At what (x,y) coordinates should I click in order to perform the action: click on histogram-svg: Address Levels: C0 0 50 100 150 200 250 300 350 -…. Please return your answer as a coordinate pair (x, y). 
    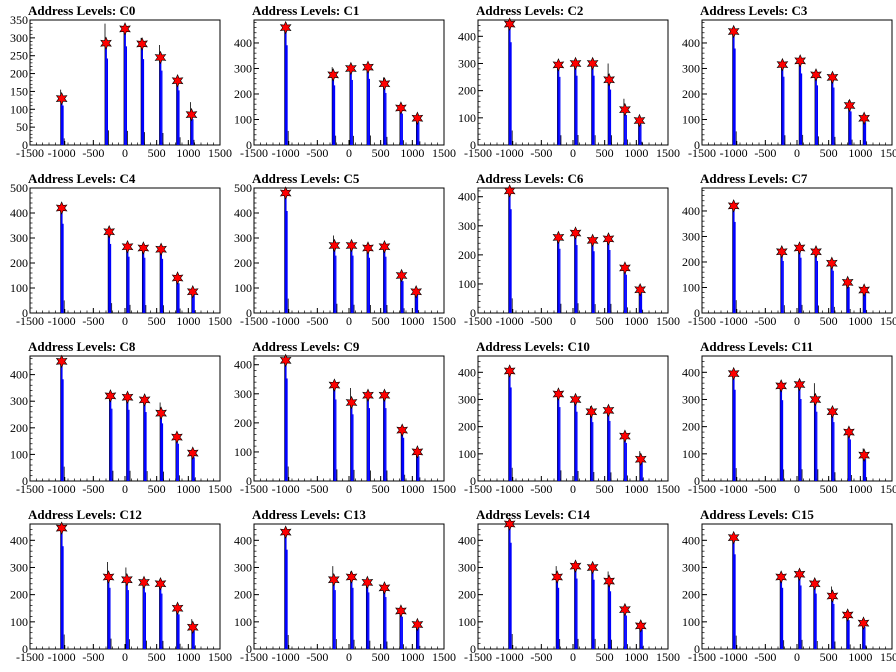
    Looking at the image, I should click on (121, 81).